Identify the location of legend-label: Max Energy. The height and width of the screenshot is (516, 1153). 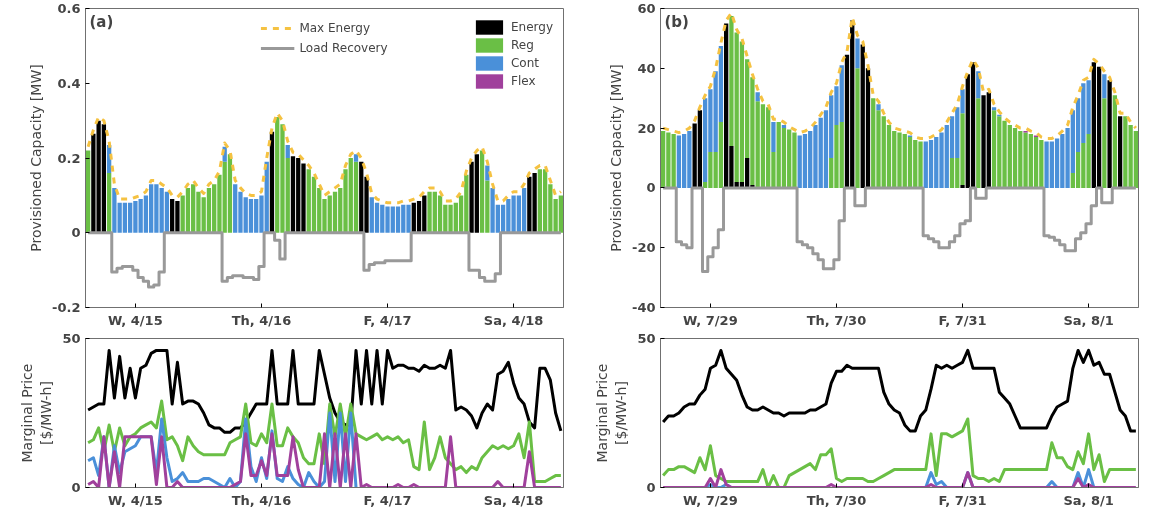
(335, 28).